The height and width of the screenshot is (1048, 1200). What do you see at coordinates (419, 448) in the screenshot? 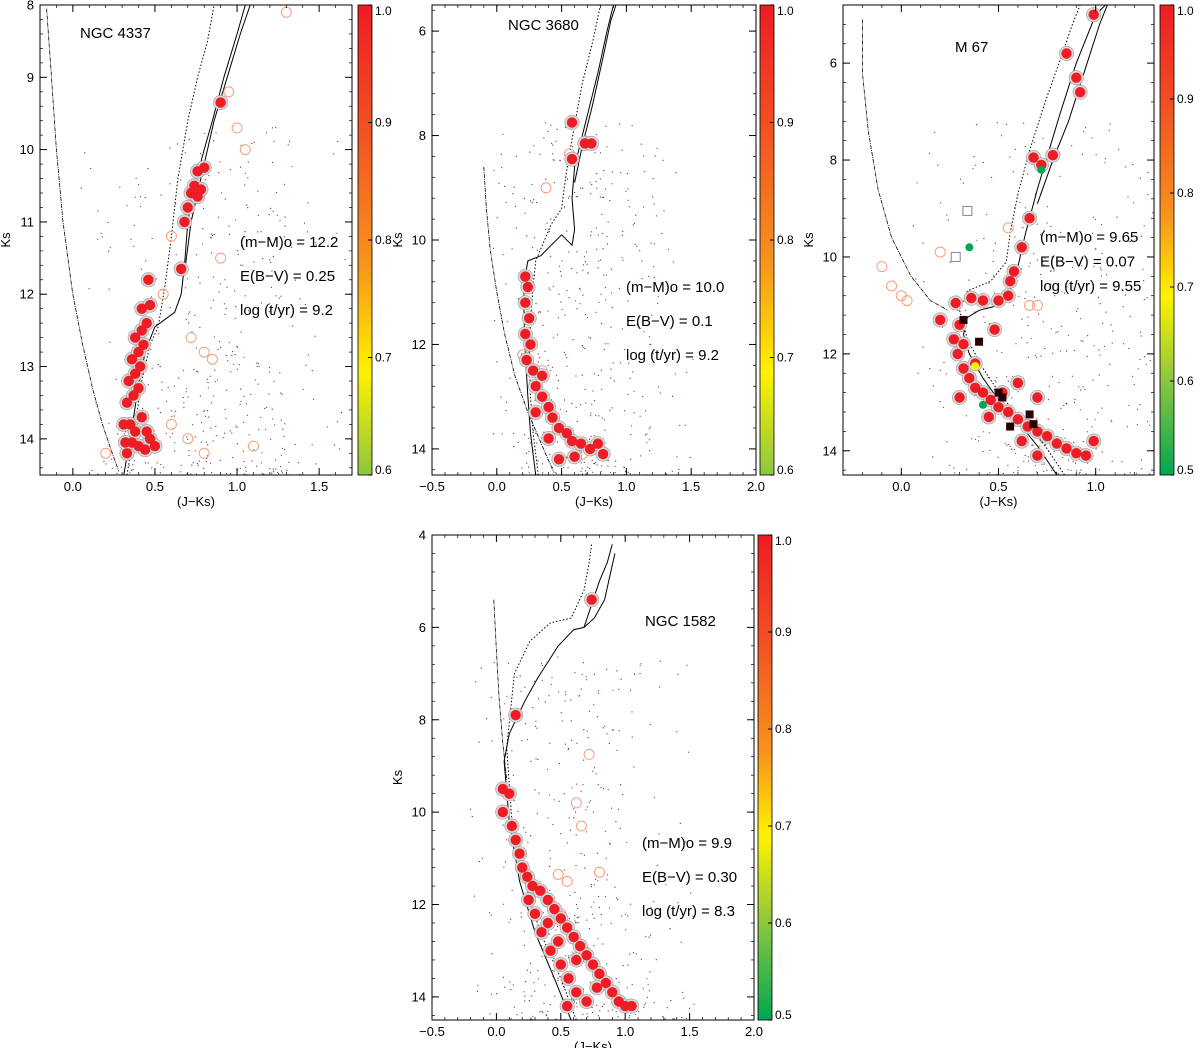
I see `panel1-ytick-label: 14` at bounding box center [419, 448].